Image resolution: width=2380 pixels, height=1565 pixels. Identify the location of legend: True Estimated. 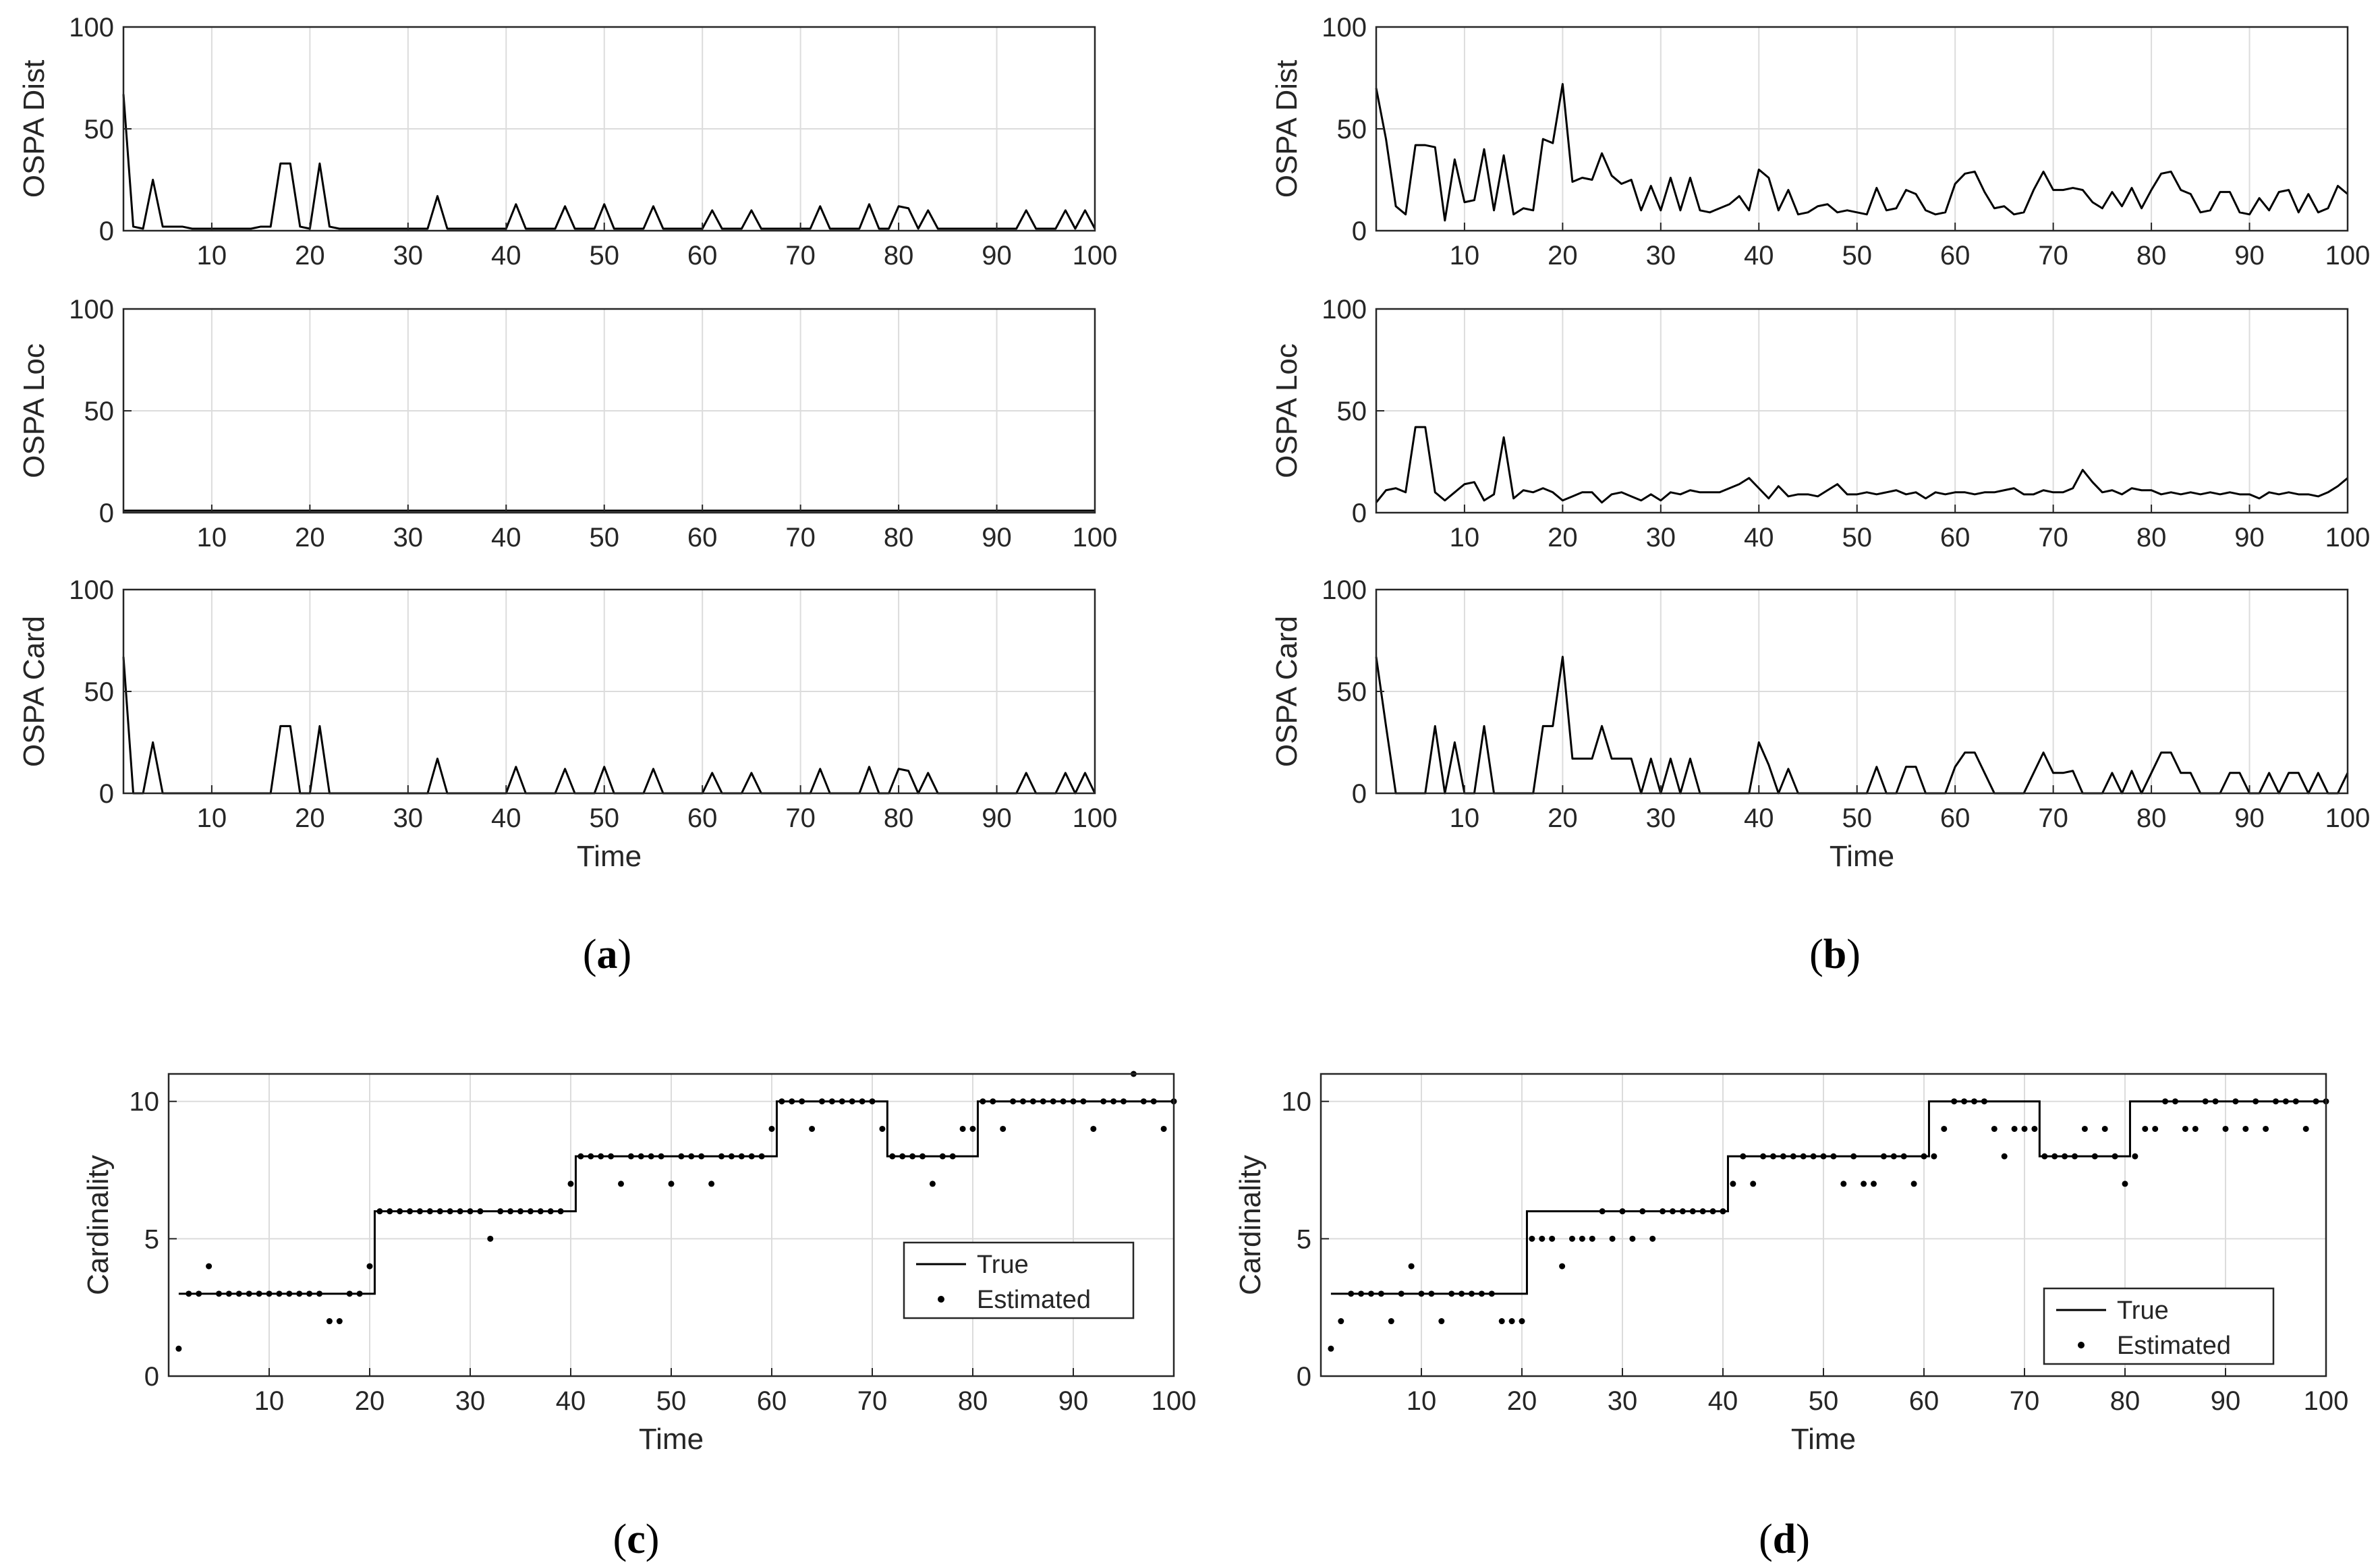
(2159, 1326).